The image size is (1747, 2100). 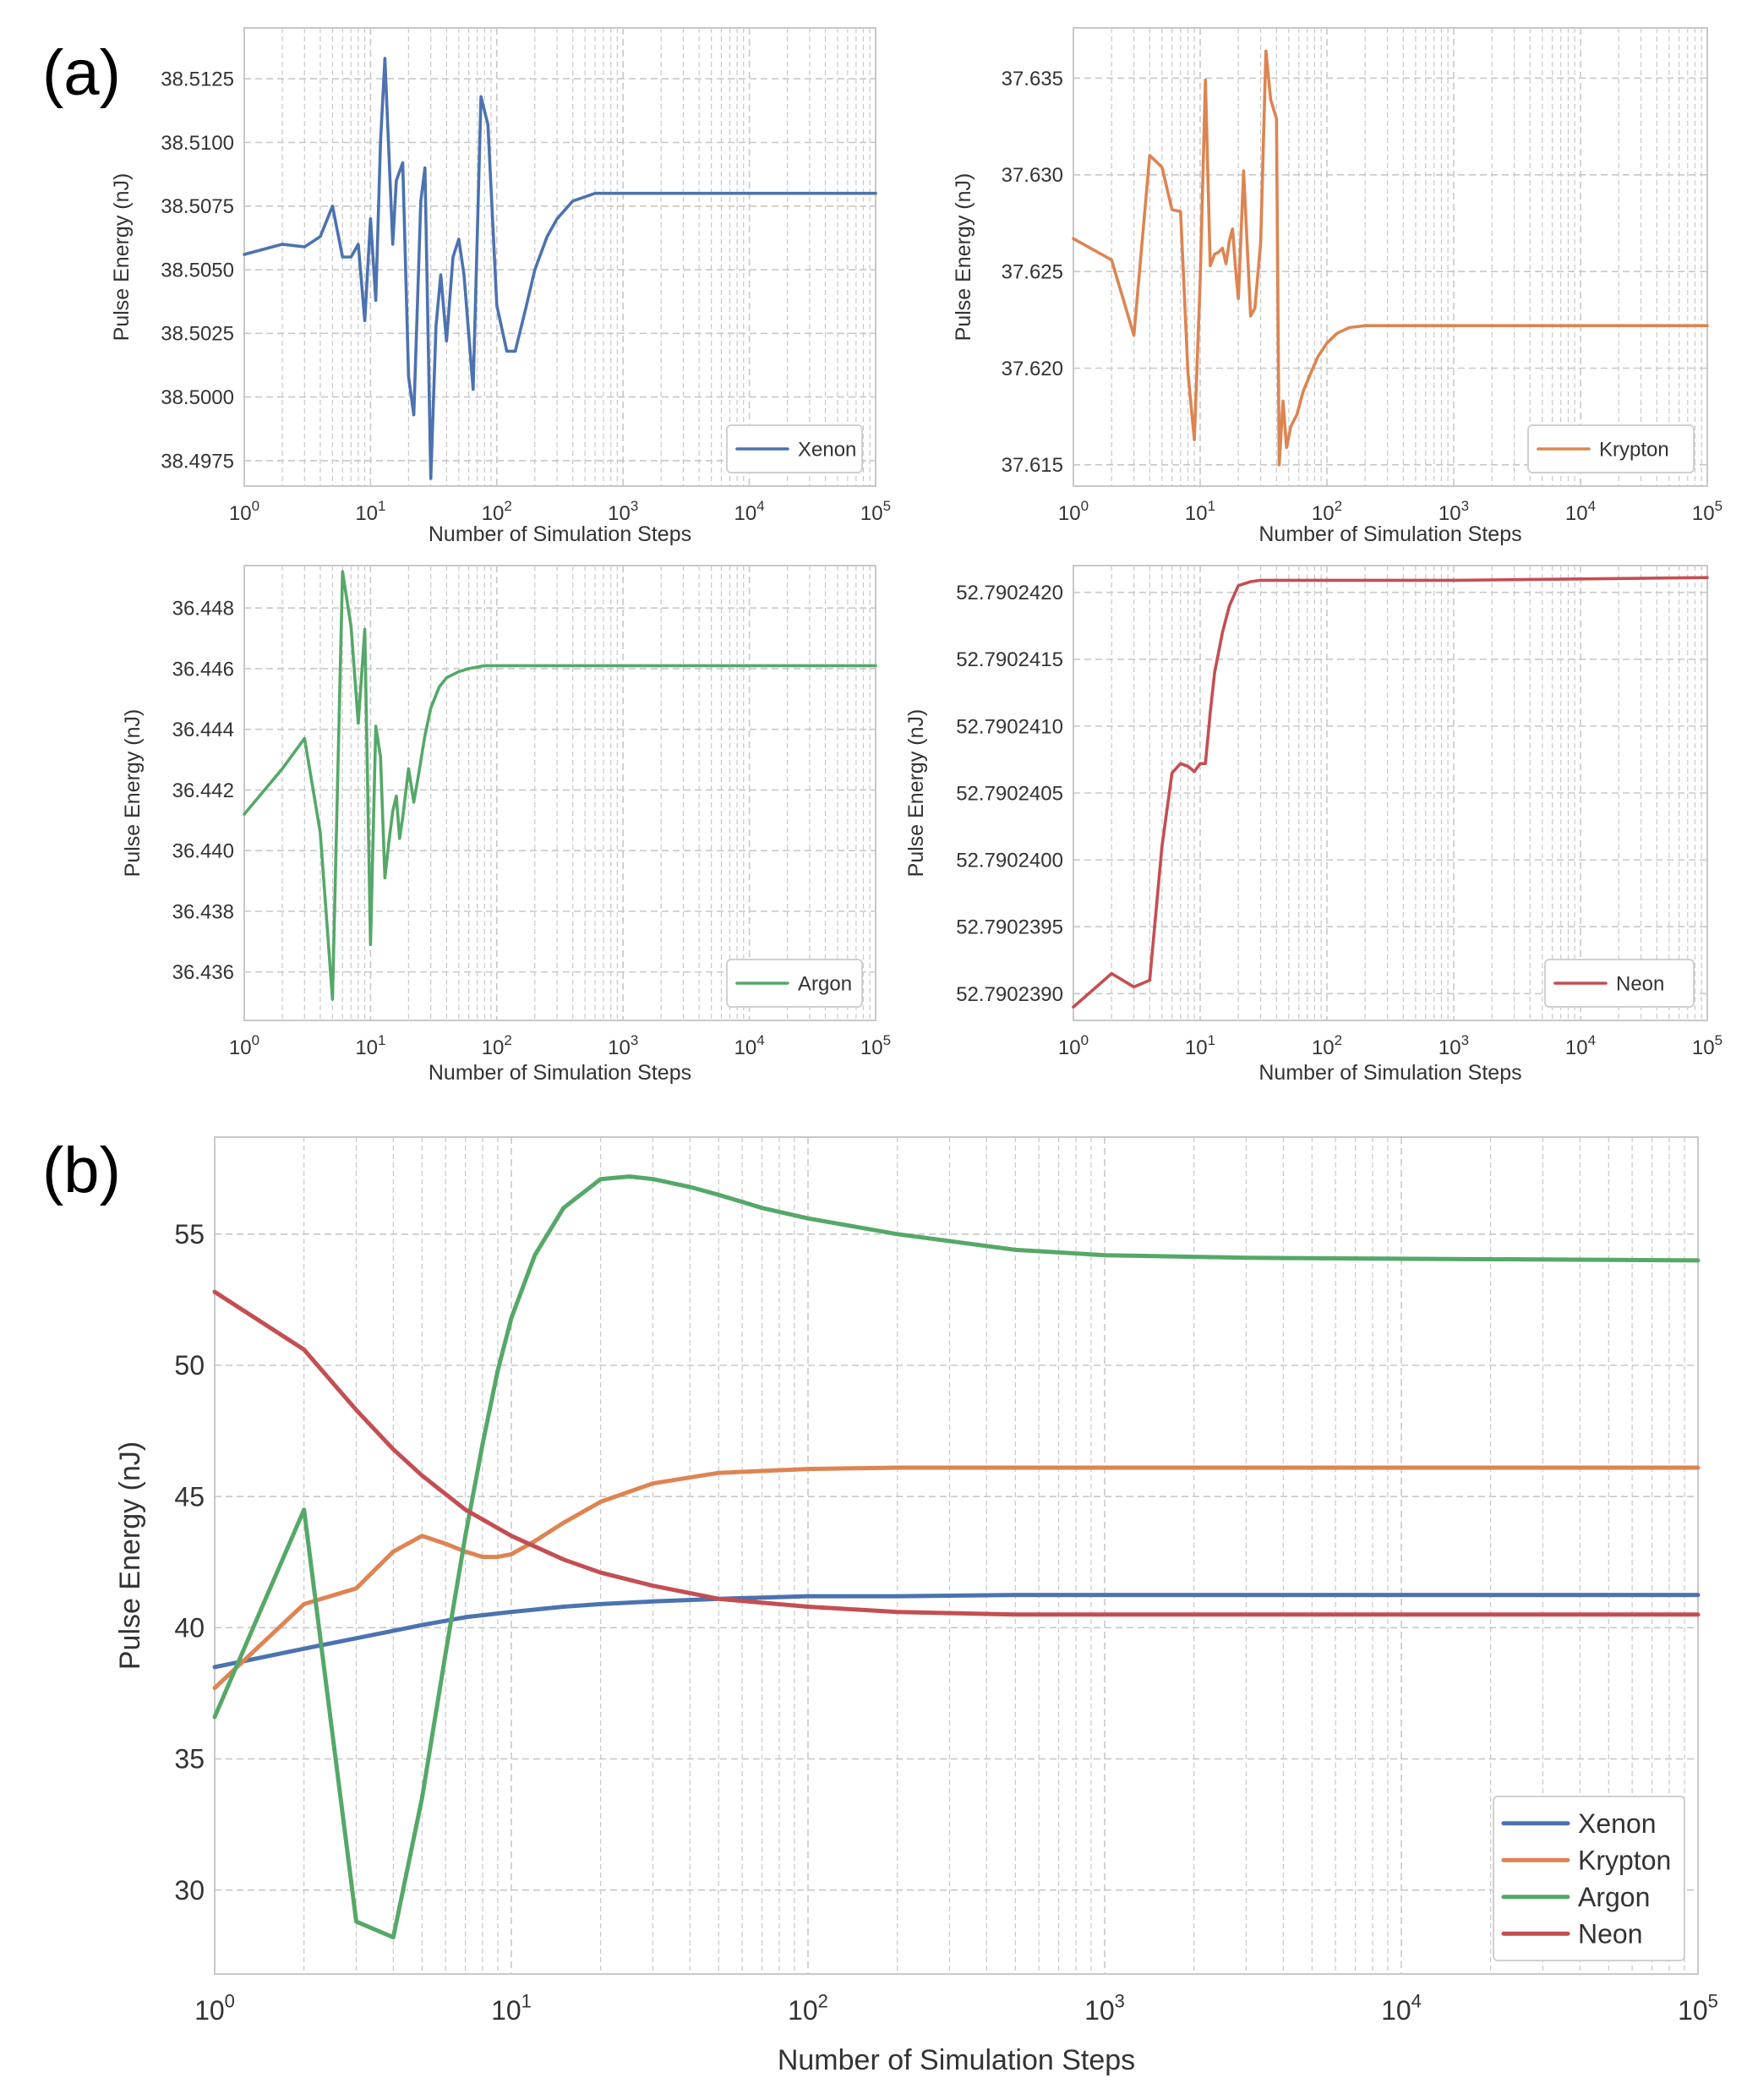 I want to click on y-tick-label: 38.5100, so click(x=197, y=143).